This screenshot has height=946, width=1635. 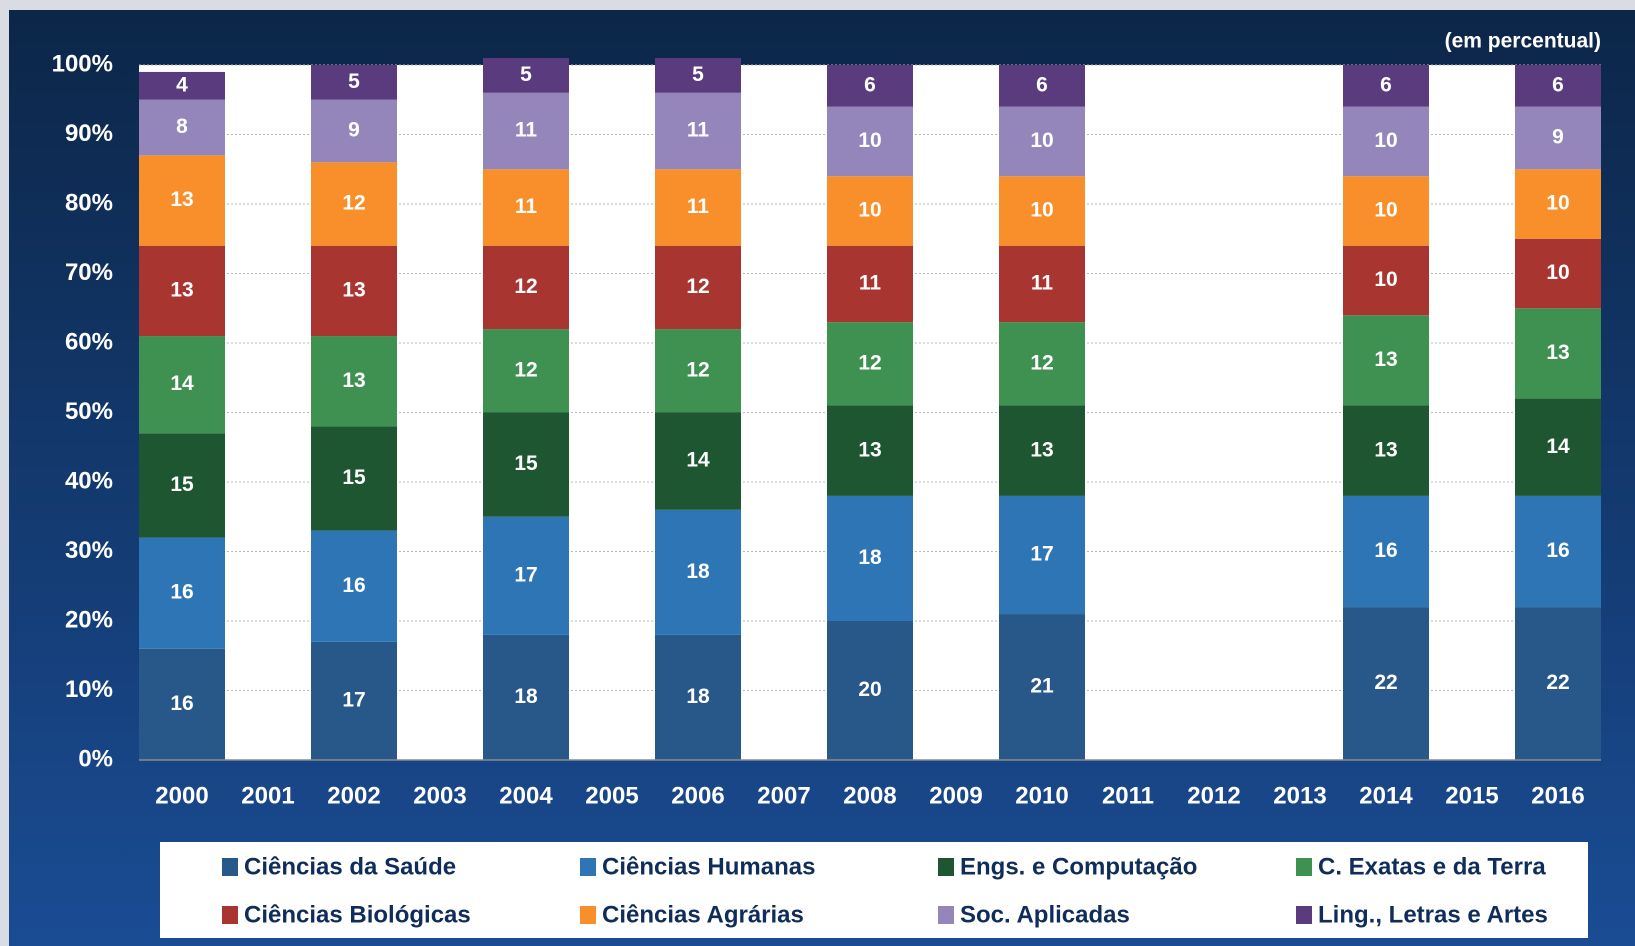 I want to click on y-tick-label: 70%, so click(x=89, y=272).